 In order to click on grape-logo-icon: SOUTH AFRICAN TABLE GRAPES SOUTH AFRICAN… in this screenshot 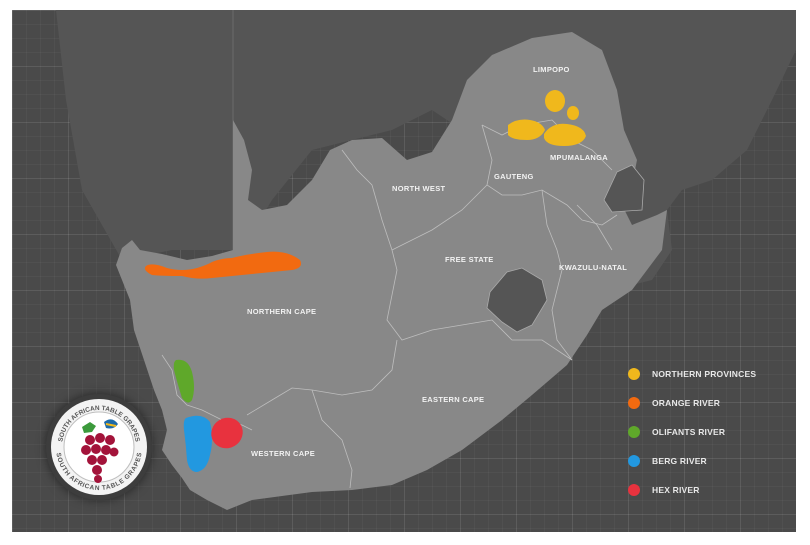, I will do `click(99, 447)`.